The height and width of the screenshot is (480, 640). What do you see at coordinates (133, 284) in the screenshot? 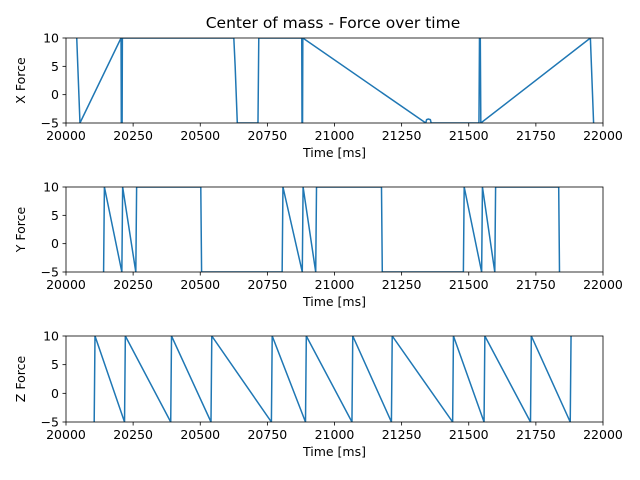
I see `y-force-x-tick-label: 20250` at bounding box center [133, 284].